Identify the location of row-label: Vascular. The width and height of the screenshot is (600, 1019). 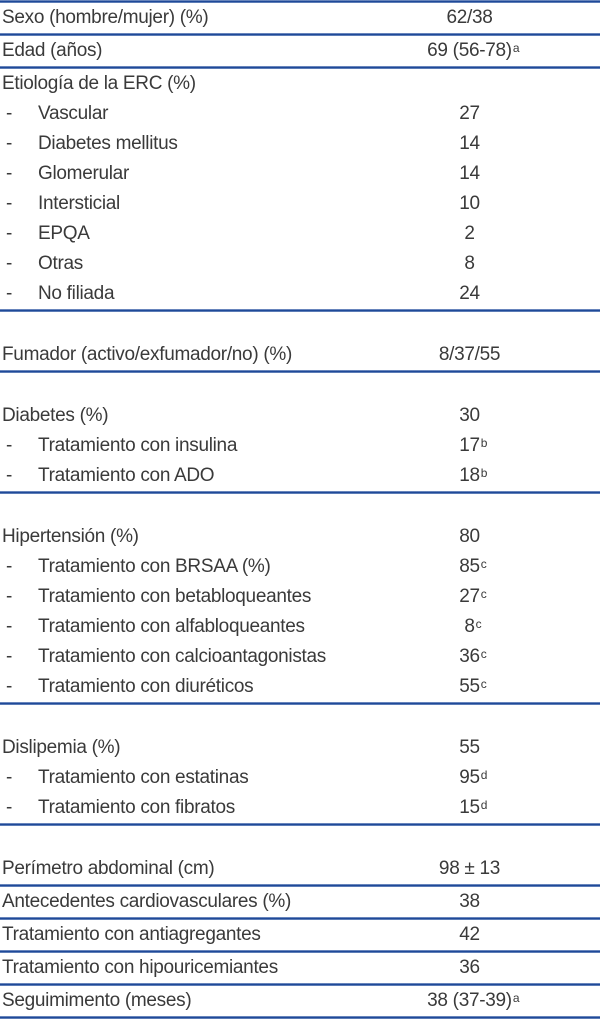
(73, 113).